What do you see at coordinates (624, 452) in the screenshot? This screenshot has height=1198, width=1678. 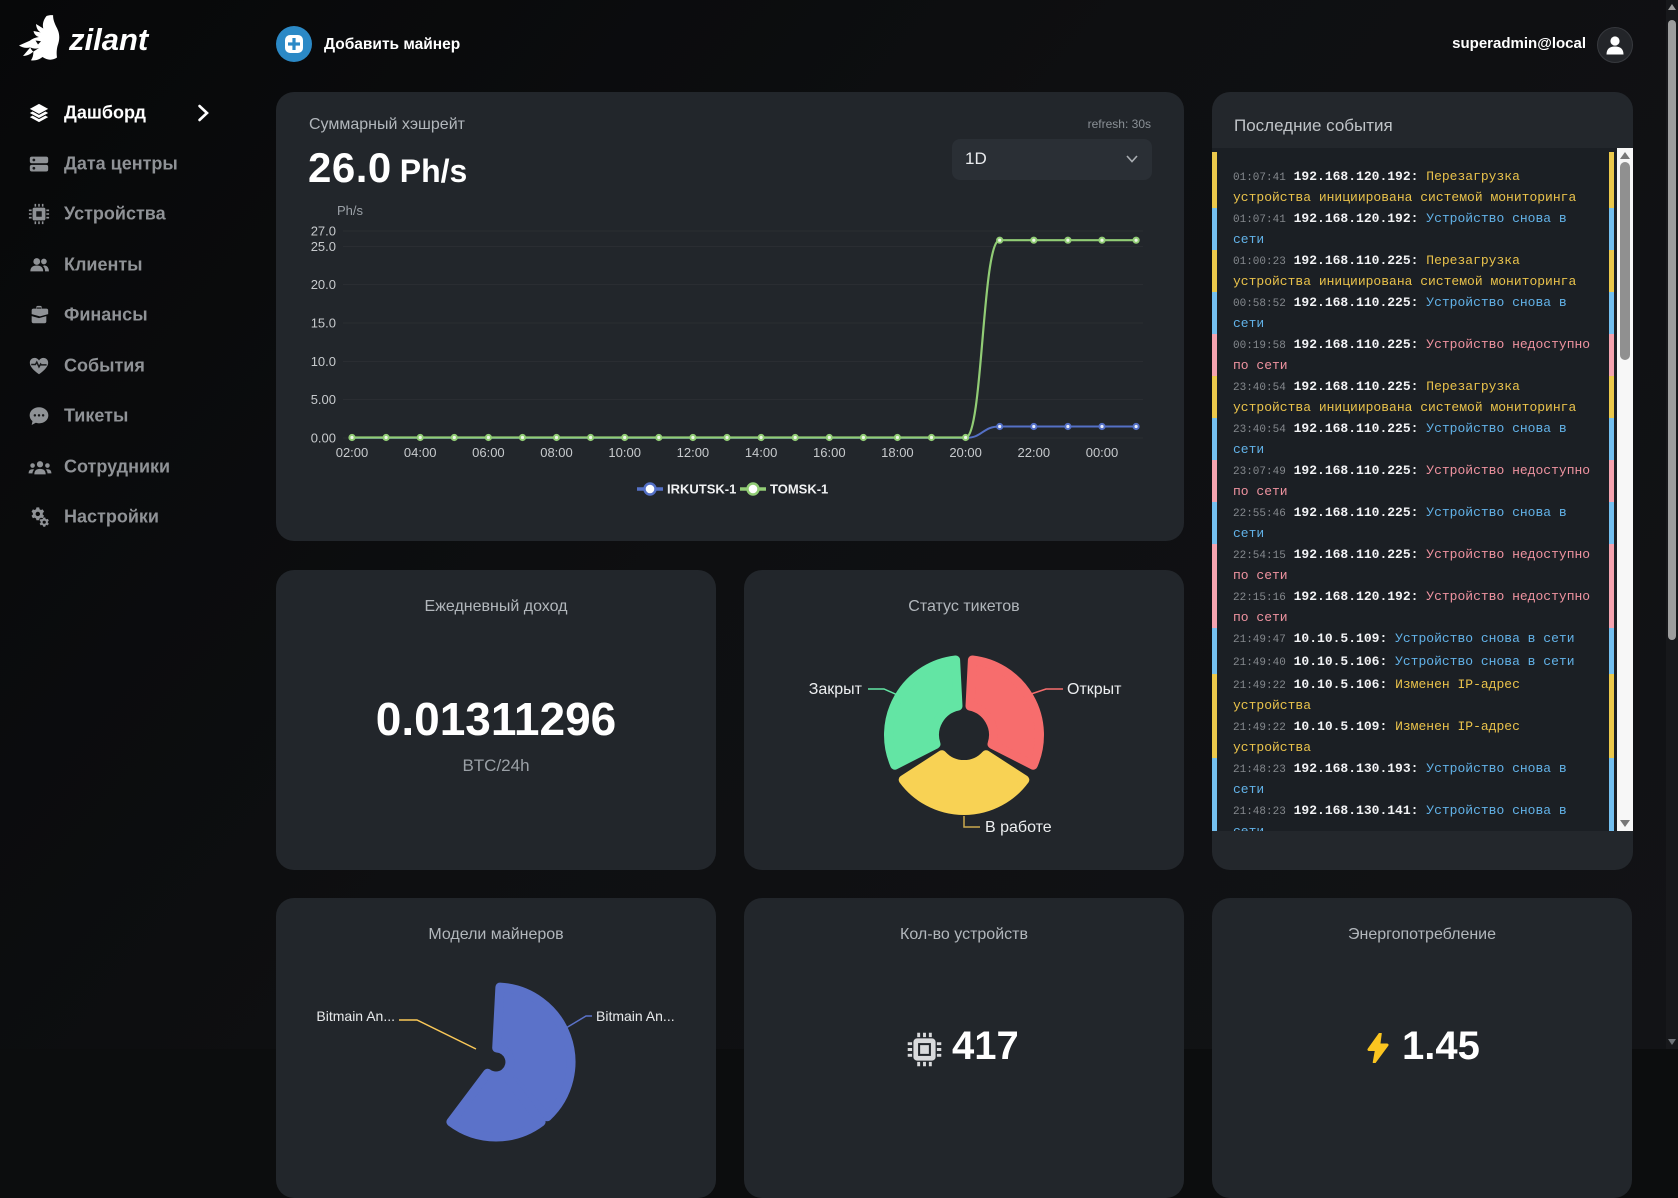 I see `svg-text: 10:00` at bounding box center [624, 452].